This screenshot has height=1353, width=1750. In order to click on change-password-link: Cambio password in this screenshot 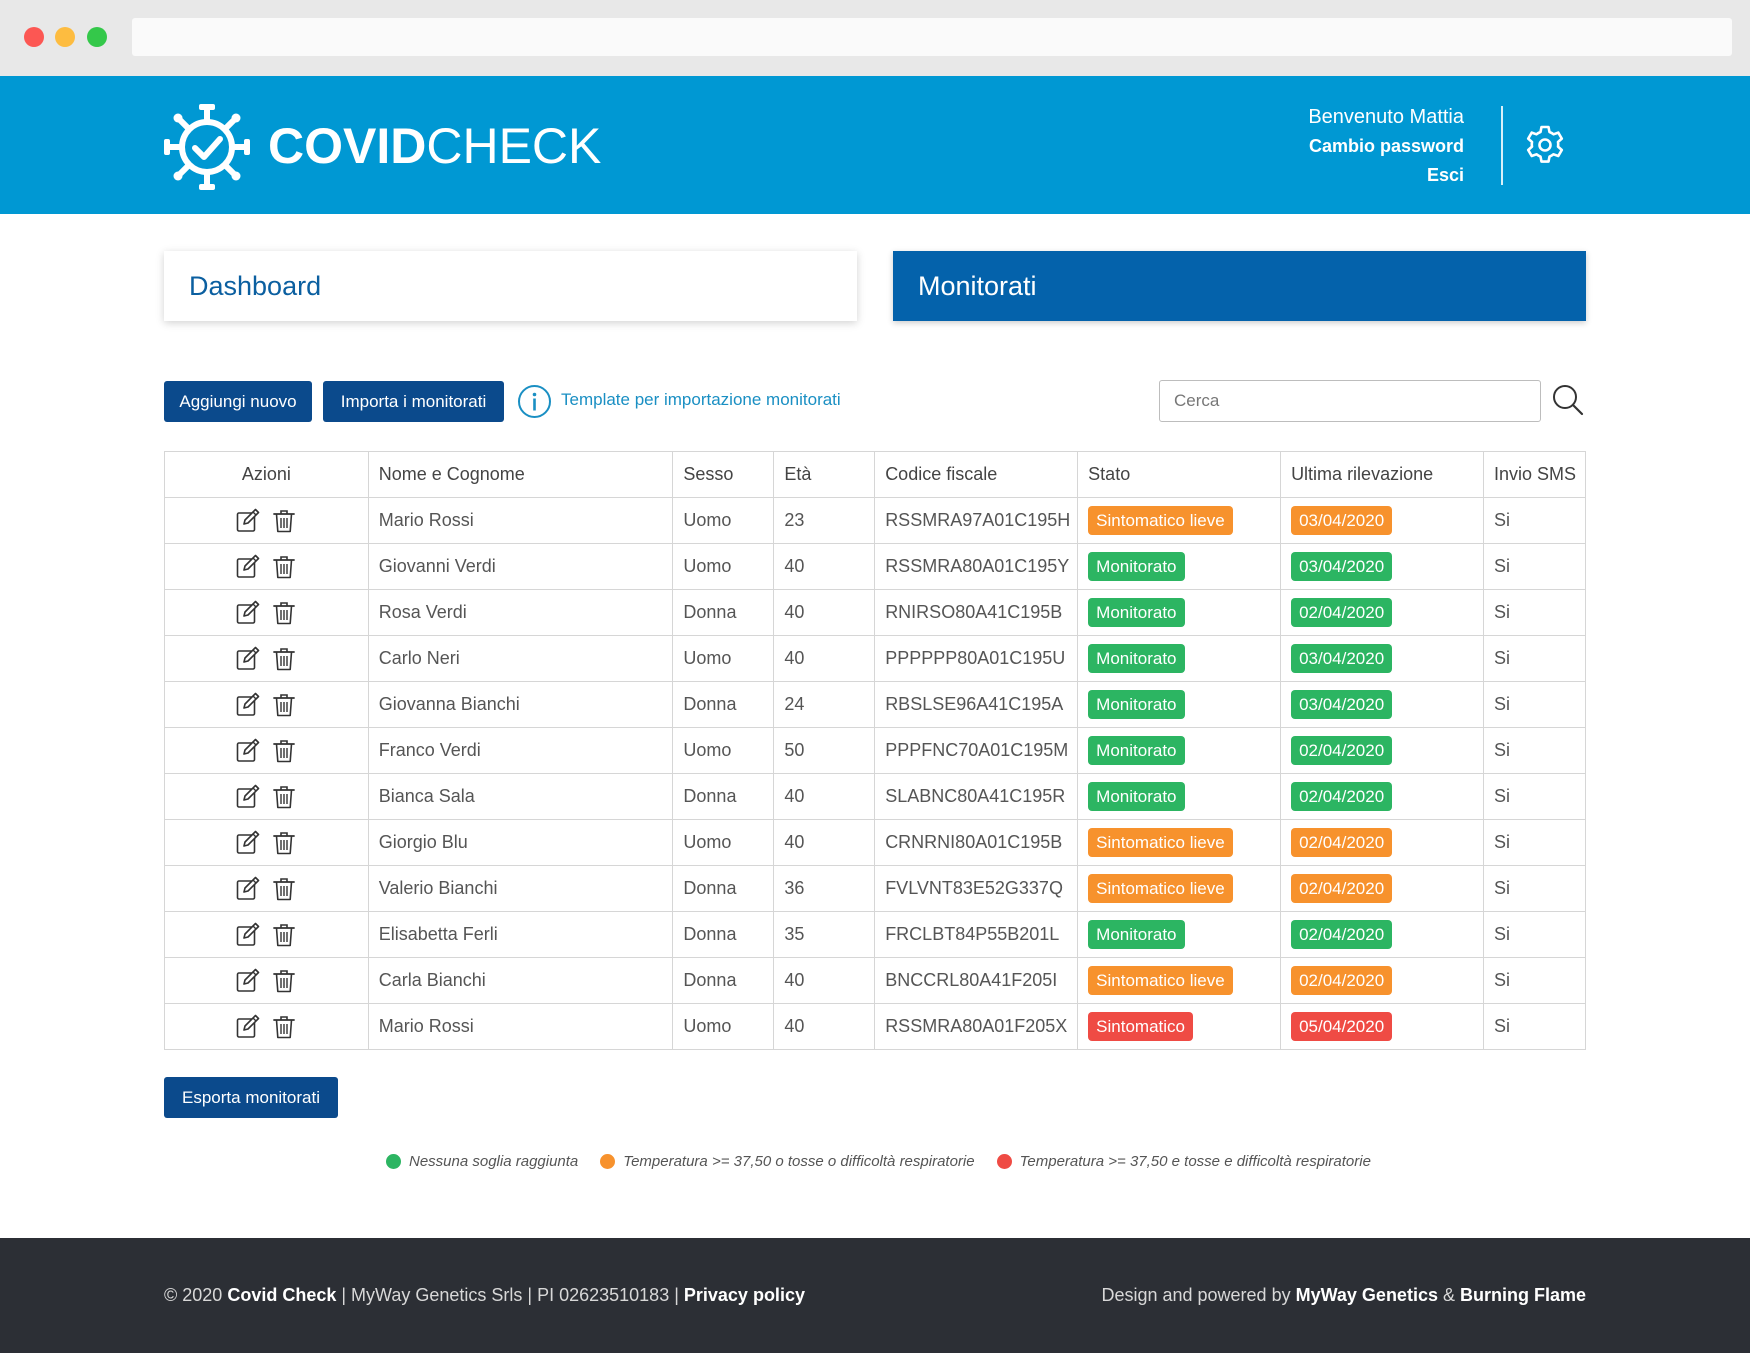, I will do `click(1386, 146)`.